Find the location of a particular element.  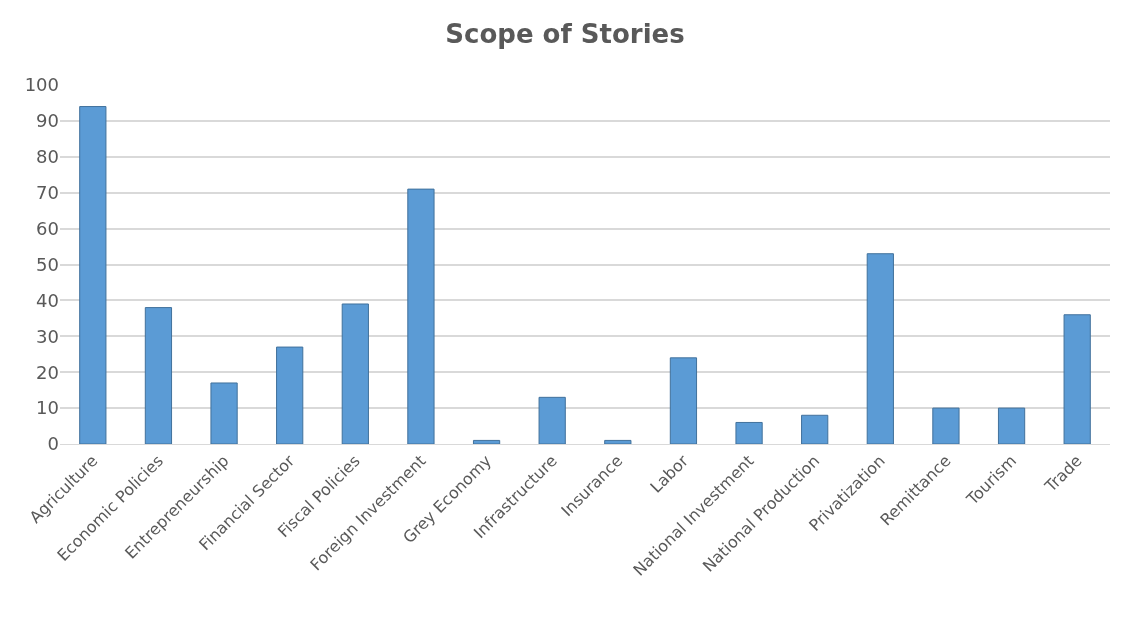

y-tick-label: 0 is located at coordinates (53, 444).